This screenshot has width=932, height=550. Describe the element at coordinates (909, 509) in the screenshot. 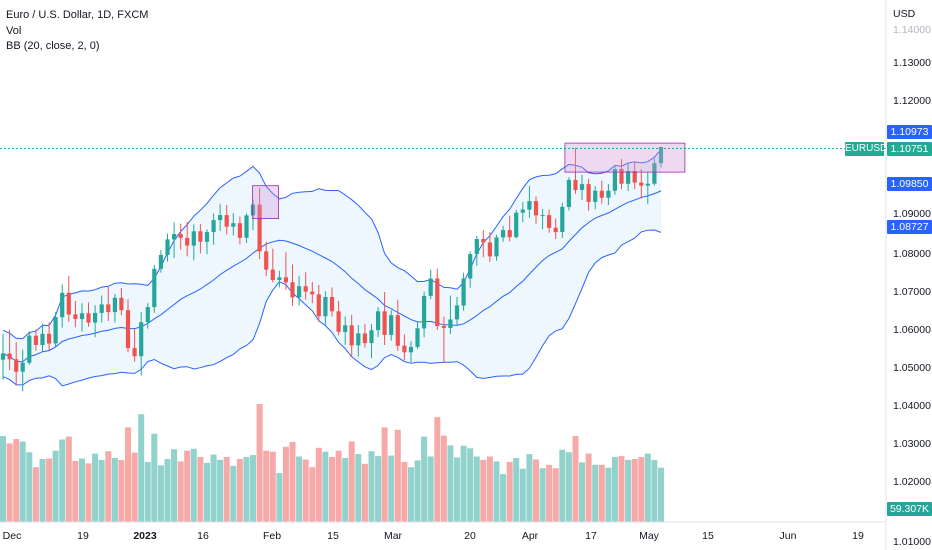

I see `volume-tag: 59.307K` at that location.